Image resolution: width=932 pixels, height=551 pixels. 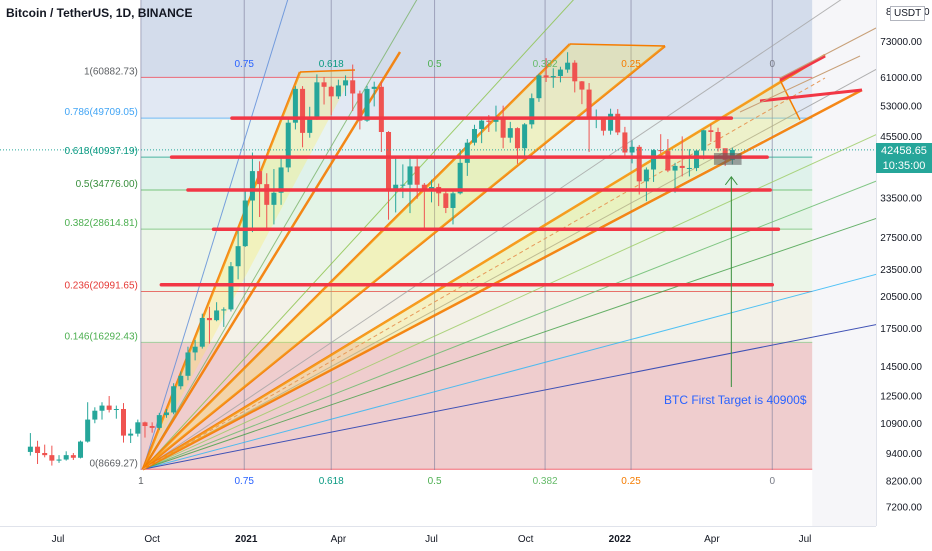 I want to click on fib-time-label-top: 0.618, so click(x=331, y=64).